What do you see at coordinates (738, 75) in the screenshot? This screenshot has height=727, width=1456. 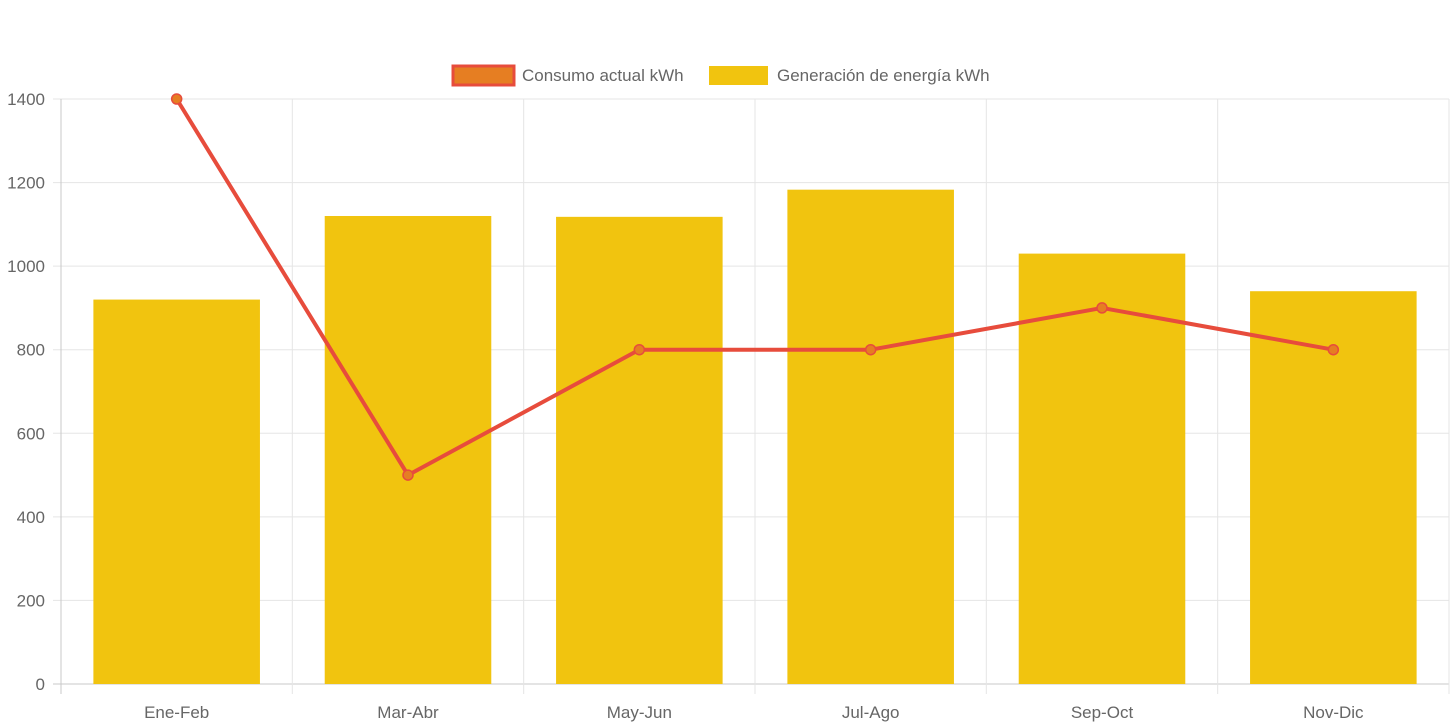 I see `legend-swatch-generacion` at bounding box center [738, 75].